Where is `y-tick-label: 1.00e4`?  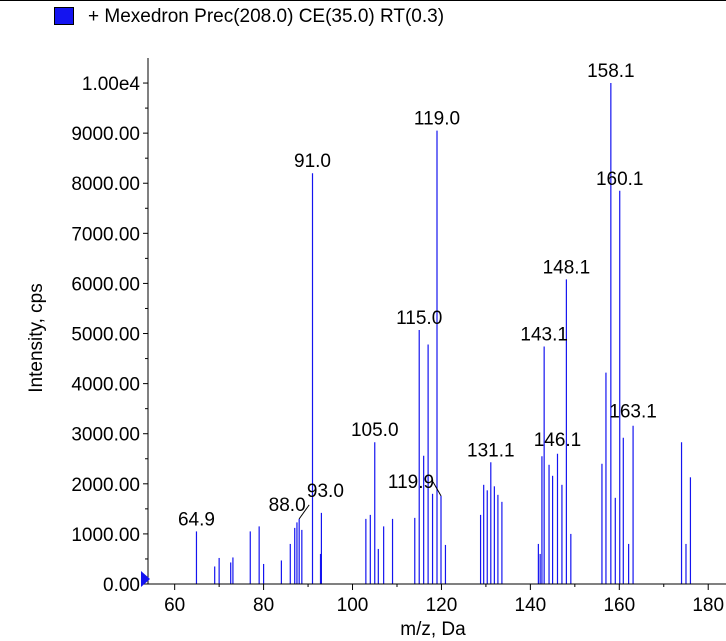 y-tick-label: 1.00e4 is located at coordinates (111, 84).